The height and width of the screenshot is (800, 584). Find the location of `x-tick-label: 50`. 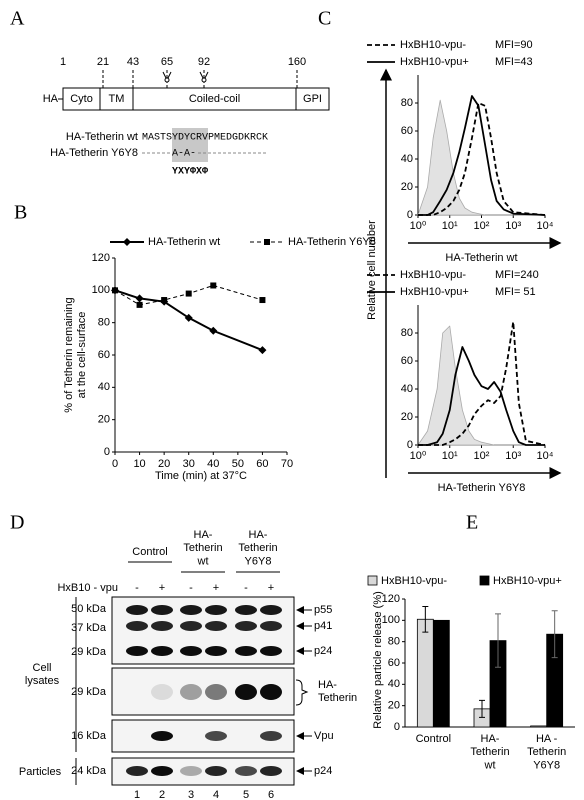

x-tick-label: 50 is located at coordinates (238, 464).